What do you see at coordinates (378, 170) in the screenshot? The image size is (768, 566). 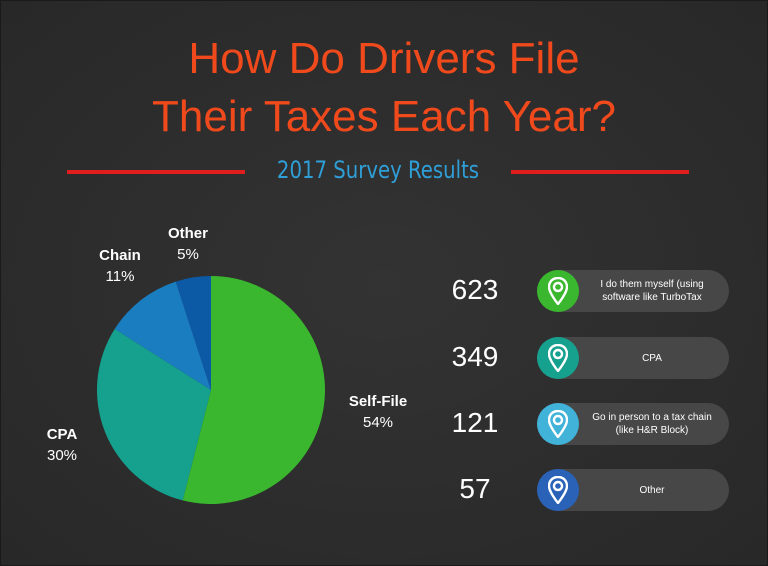 I see `subtitle: 2017 Survey Results` at bounding box center [378, 170].